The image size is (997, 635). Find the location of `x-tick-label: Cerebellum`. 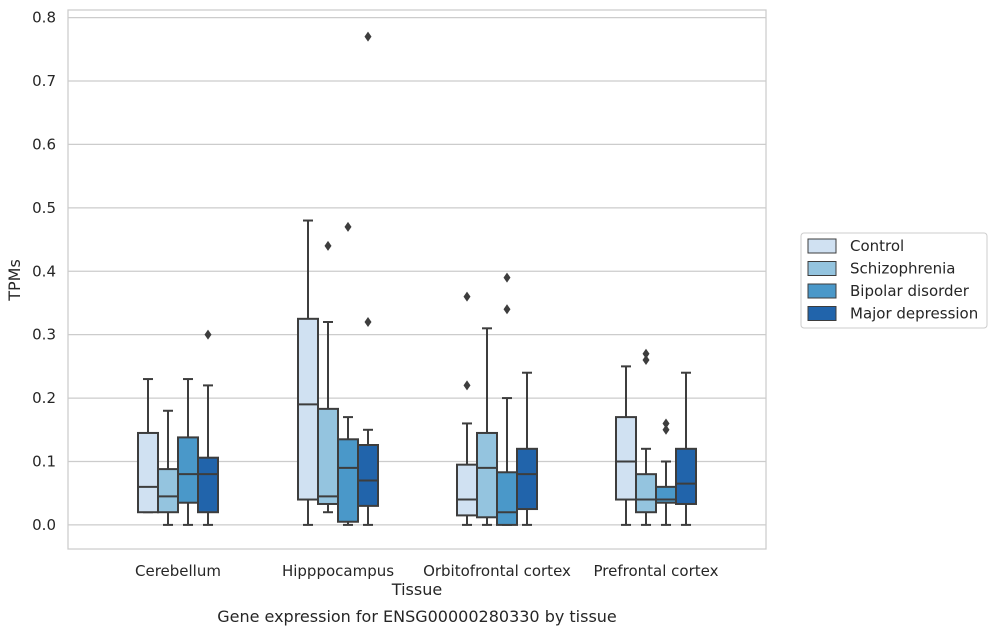

x-tick-label: Cerebellum is located at coordinates (178, 571).